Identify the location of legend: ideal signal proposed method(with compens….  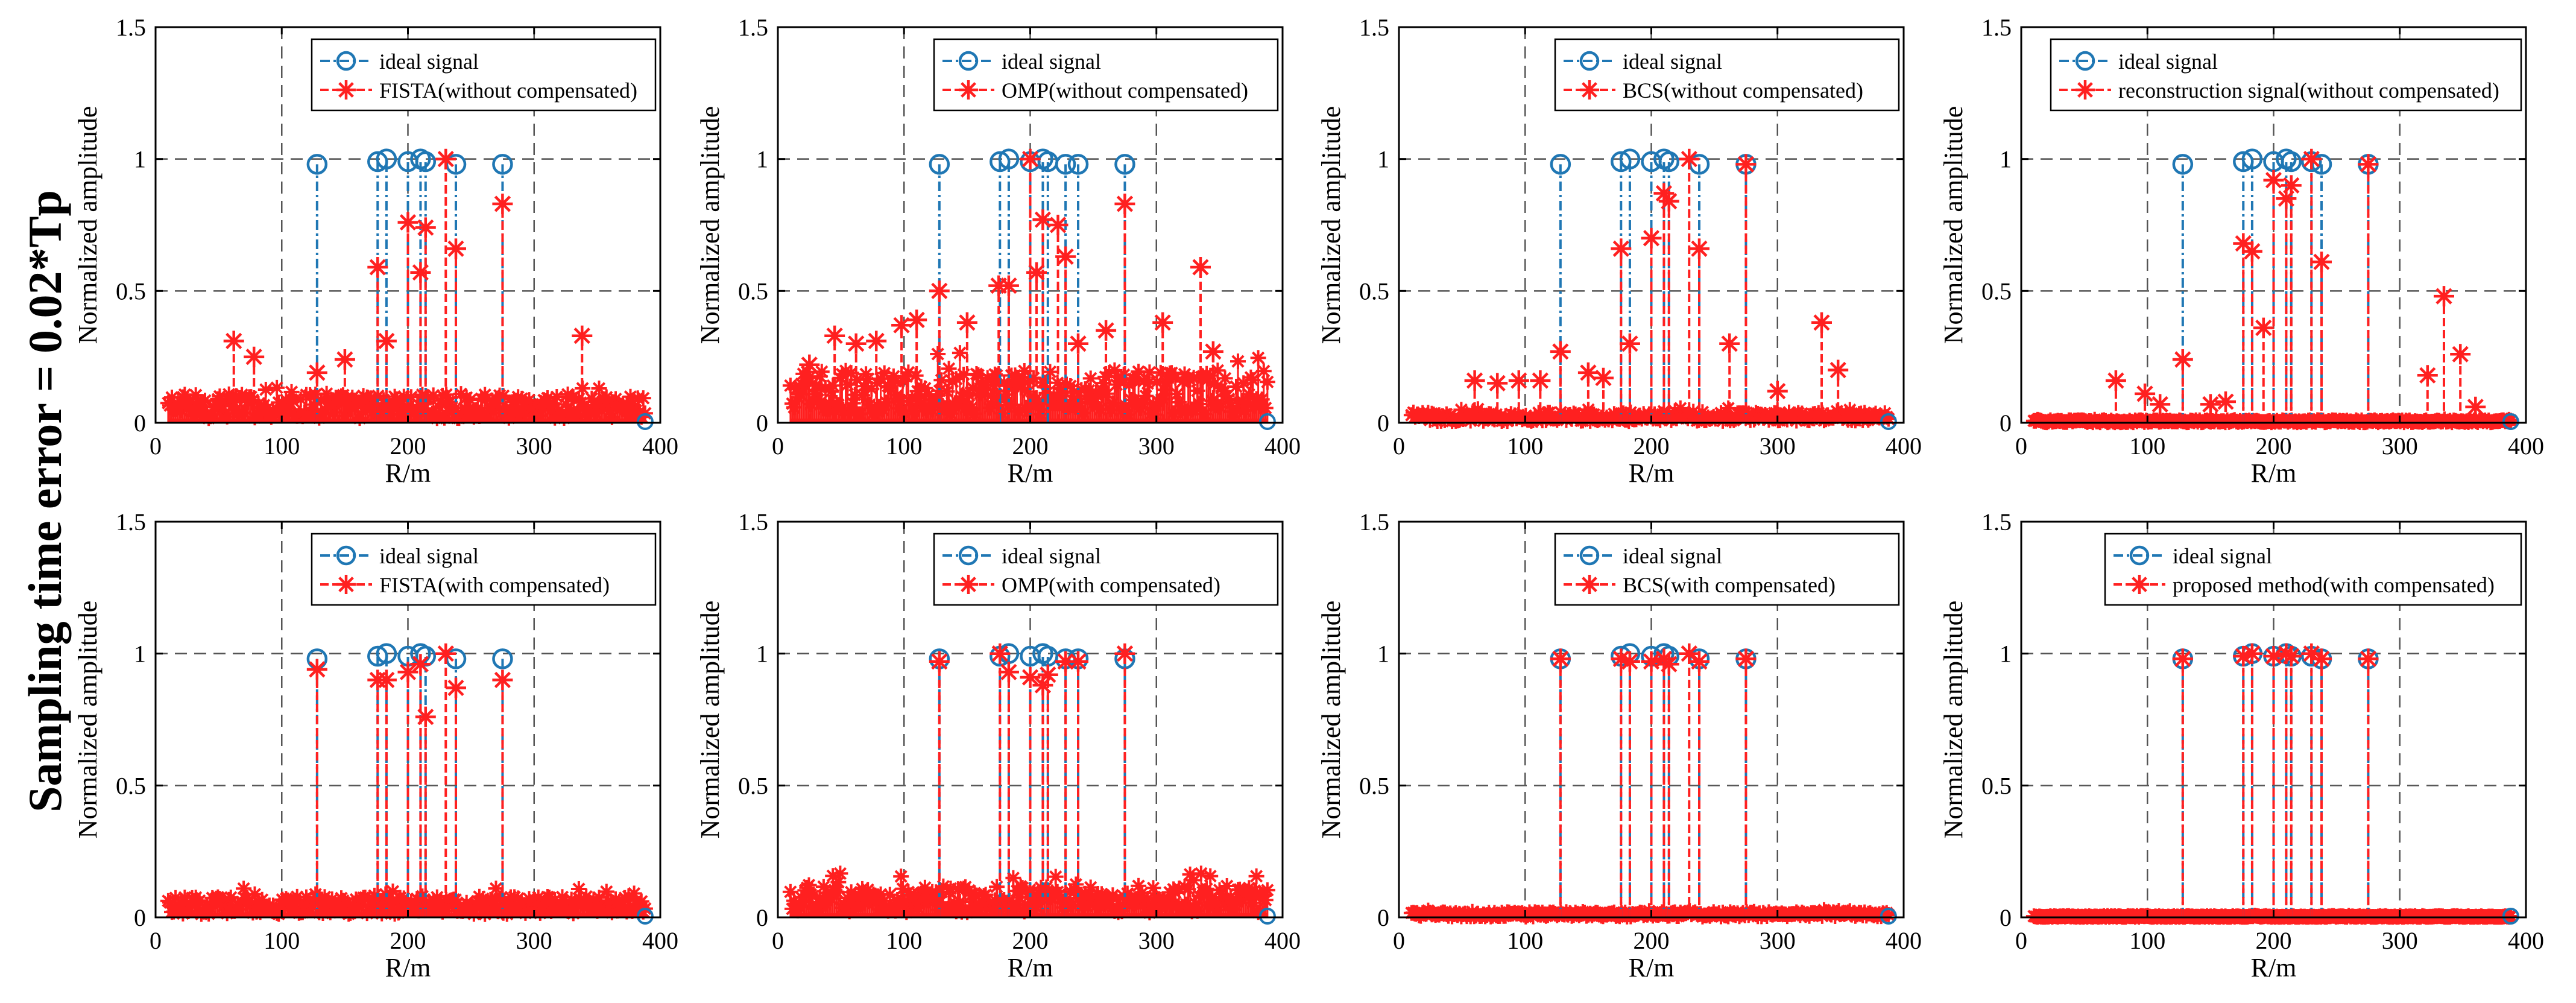
(2313, 569).